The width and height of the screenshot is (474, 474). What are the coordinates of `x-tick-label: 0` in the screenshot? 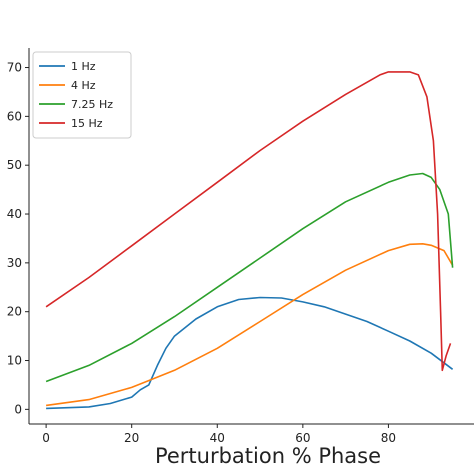 It's located at (46, 438).